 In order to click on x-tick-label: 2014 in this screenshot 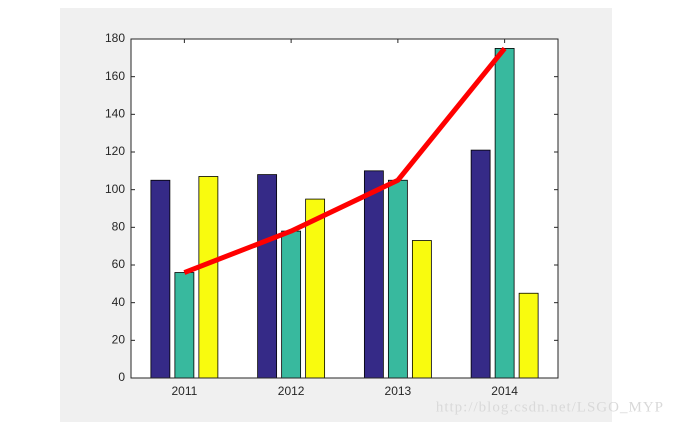, I will do `click(504, 391)`.